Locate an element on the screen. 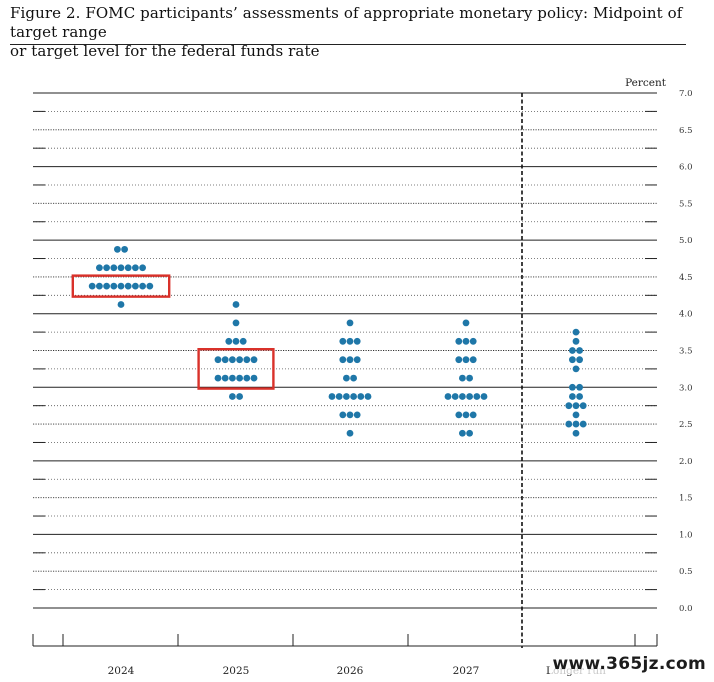  y-tick-label: 7.0 is located at coordinates (686, 94).